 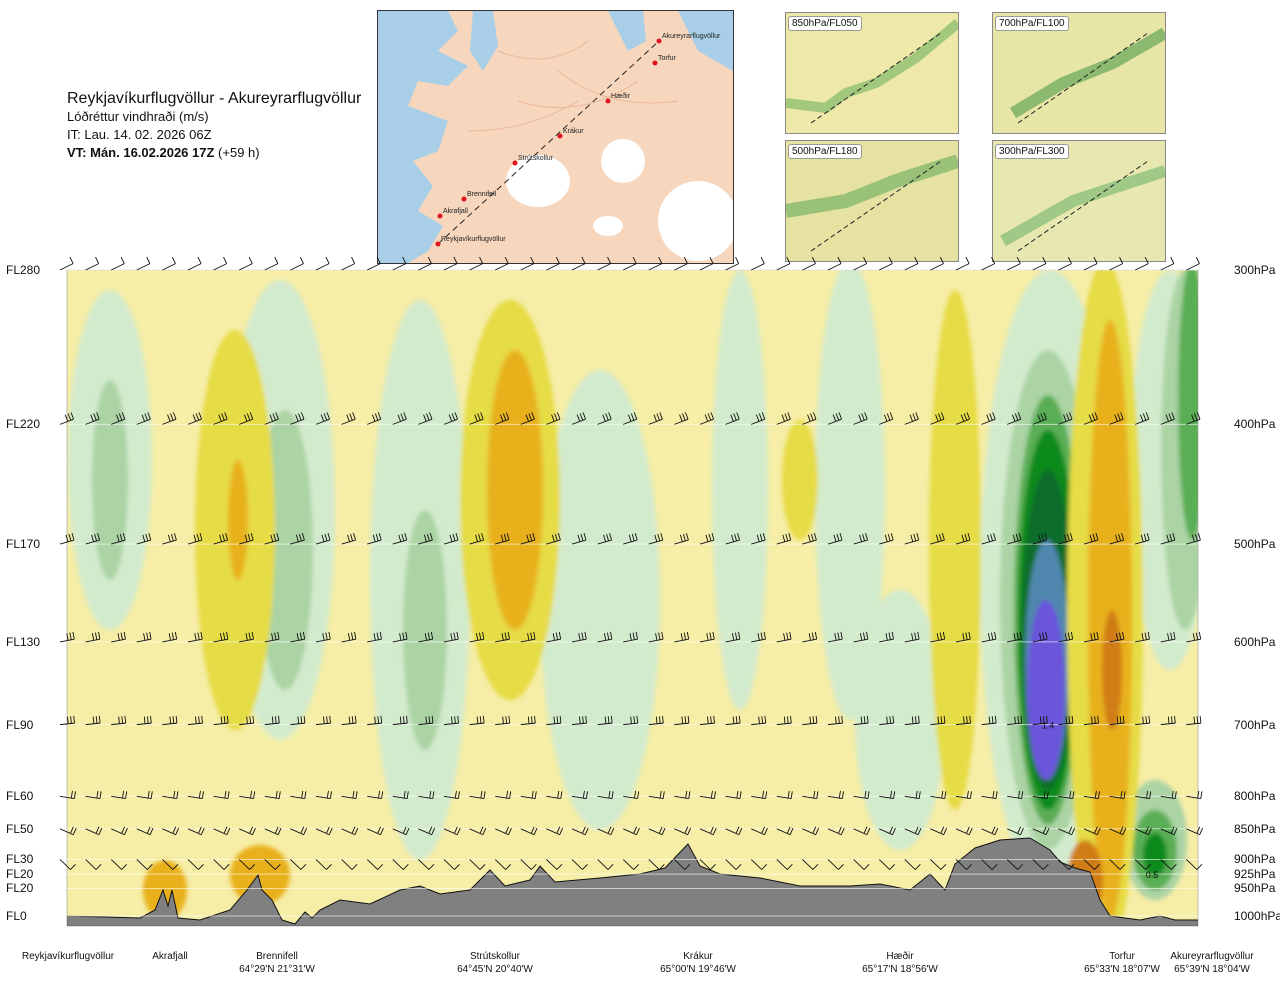 I want to click on thumbnail-700: 700hPa/FL100, so click(x=1079, y=73).